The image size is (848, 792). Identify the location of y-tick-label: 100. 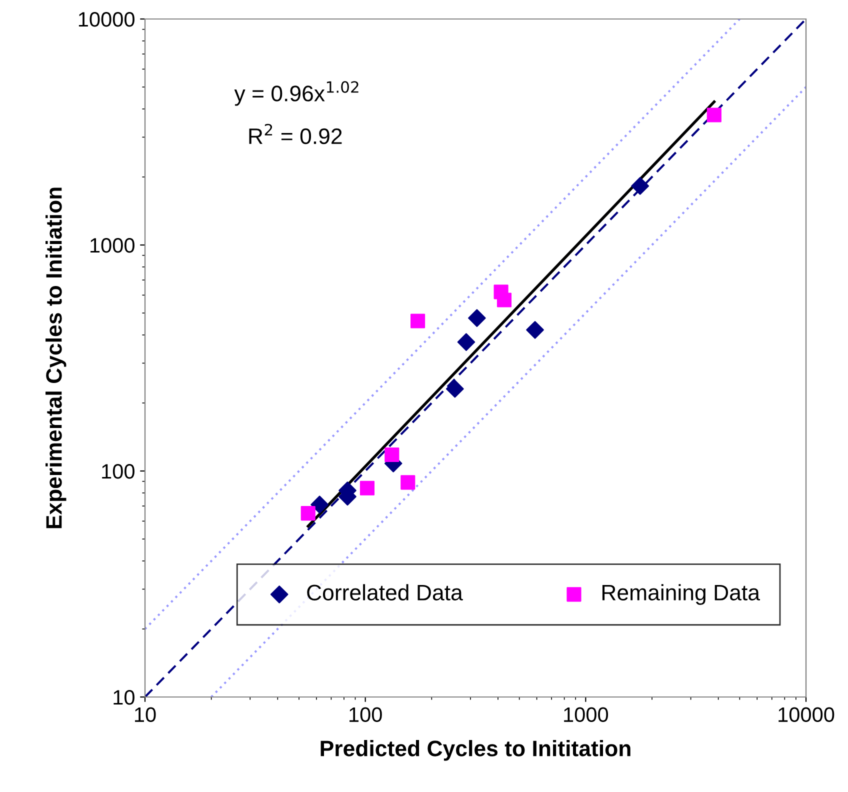
(118, 471).